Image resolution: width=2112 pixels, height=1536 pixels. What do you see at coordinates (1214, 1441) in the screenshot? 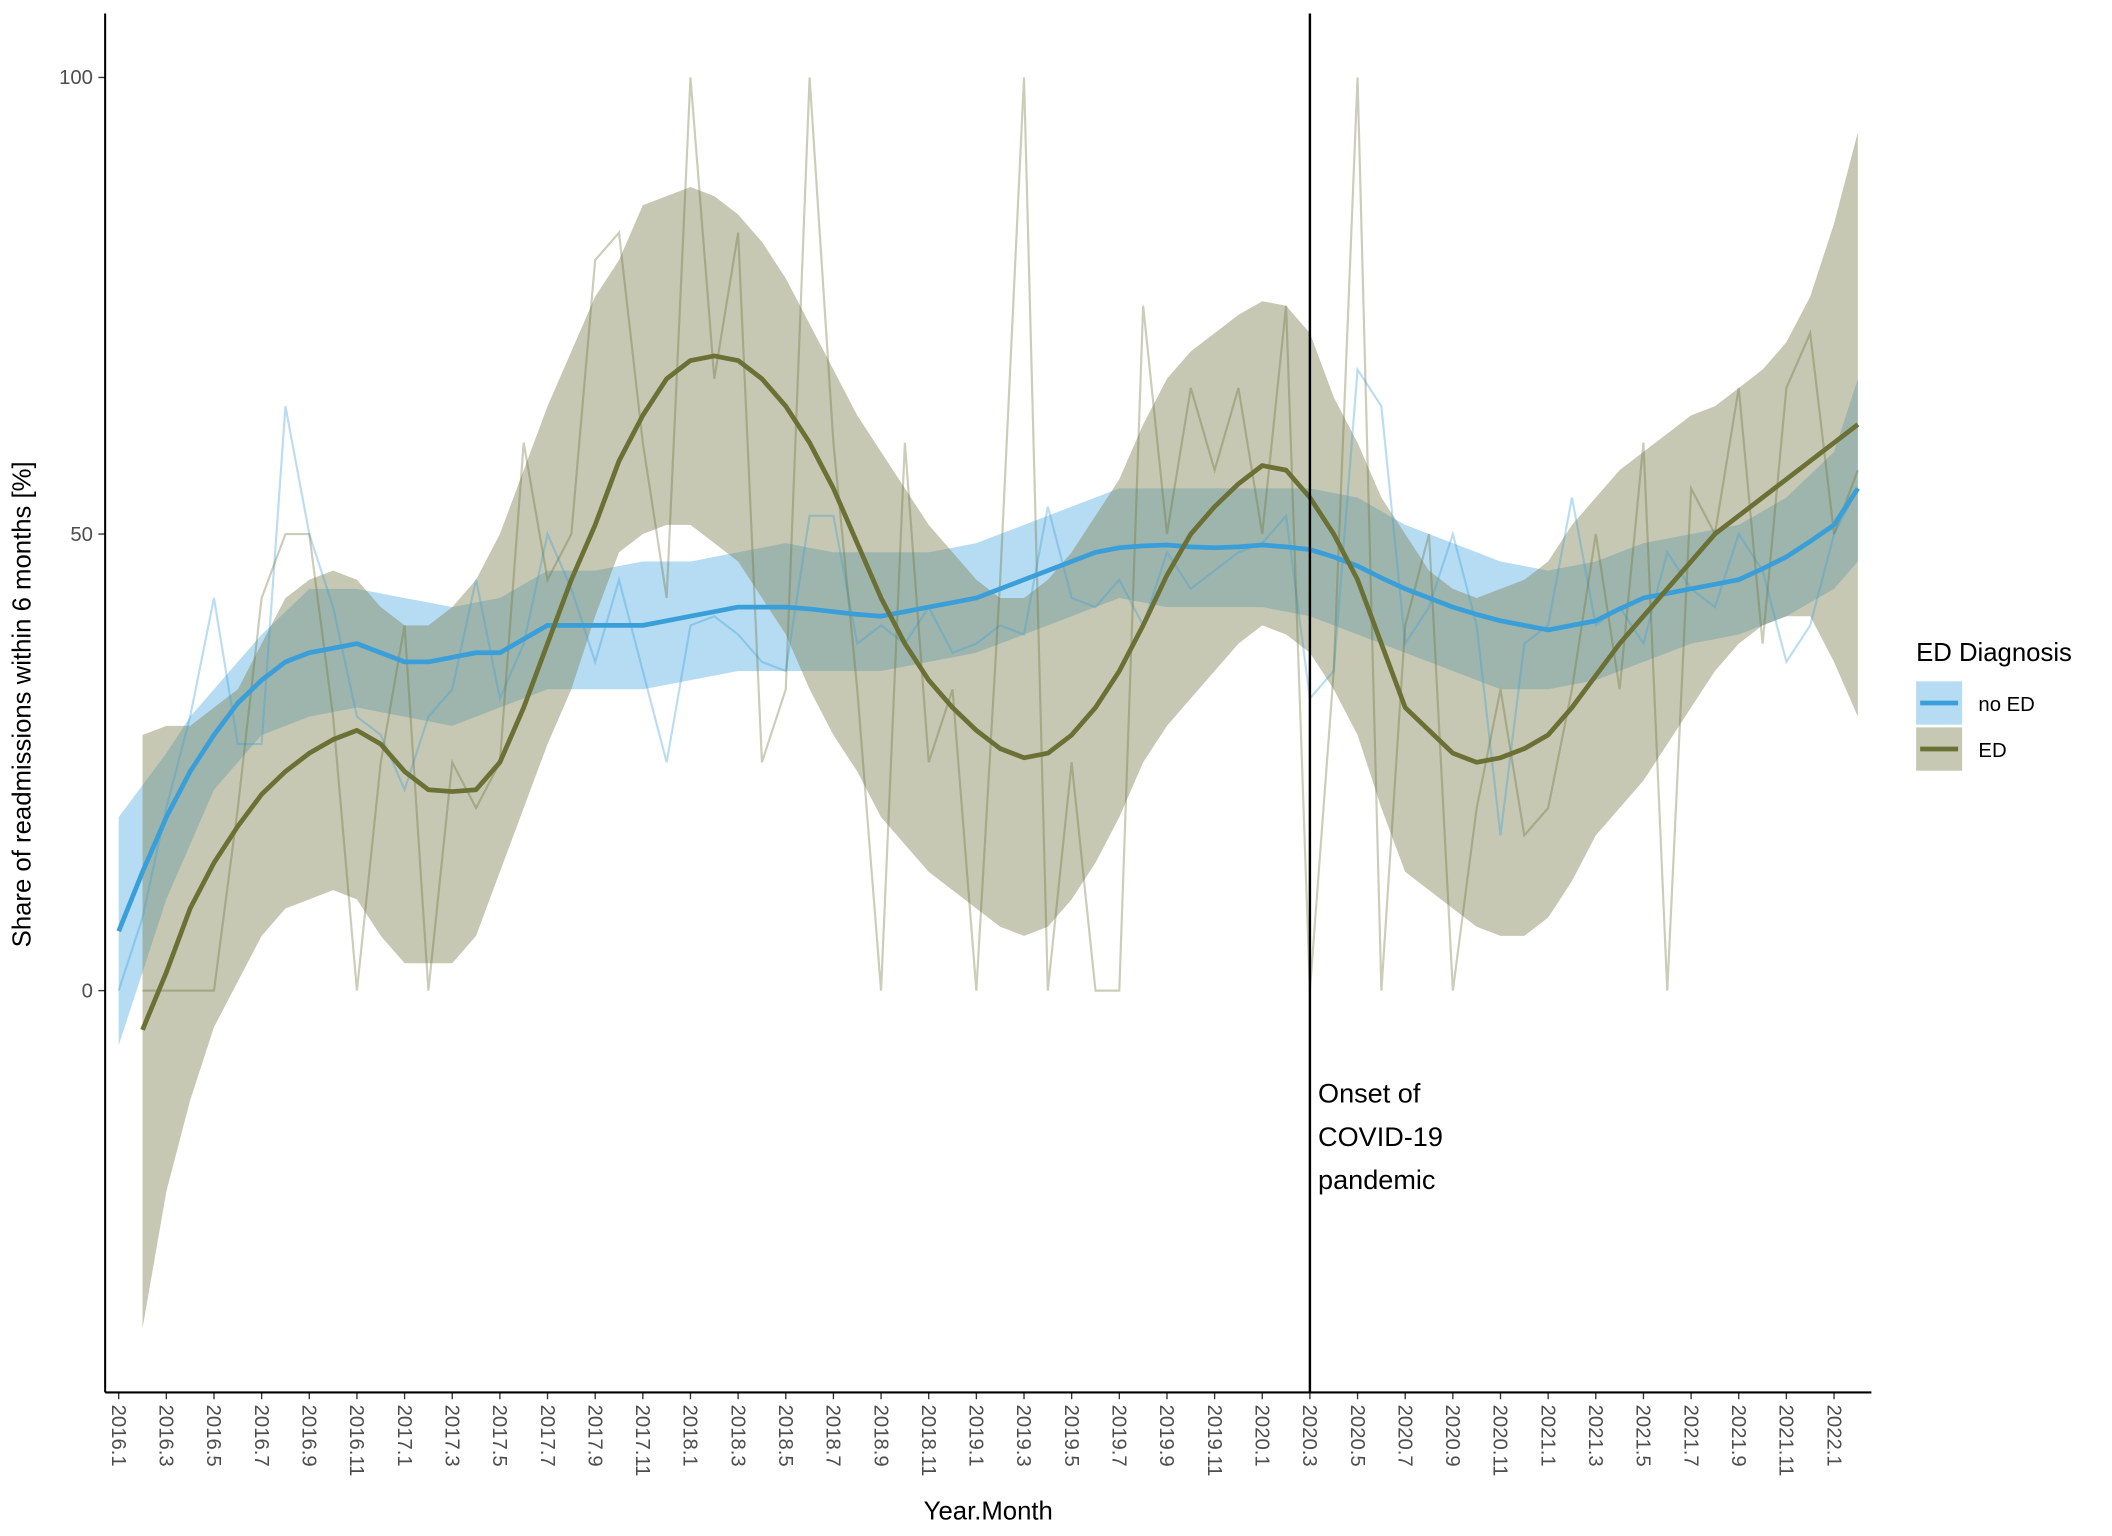
I see `x-tick-label: 2019.11` at bounding box center [1214, 1441].